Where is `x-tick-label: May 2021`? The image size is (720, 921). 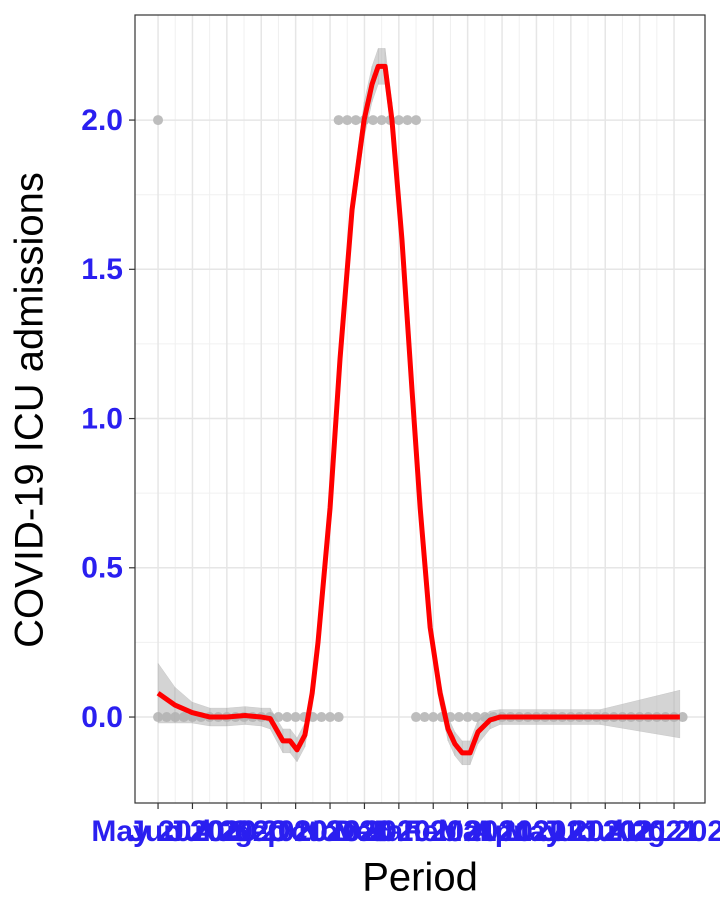
x-tick-label: May 2021 is located at coordinates (570, 831).